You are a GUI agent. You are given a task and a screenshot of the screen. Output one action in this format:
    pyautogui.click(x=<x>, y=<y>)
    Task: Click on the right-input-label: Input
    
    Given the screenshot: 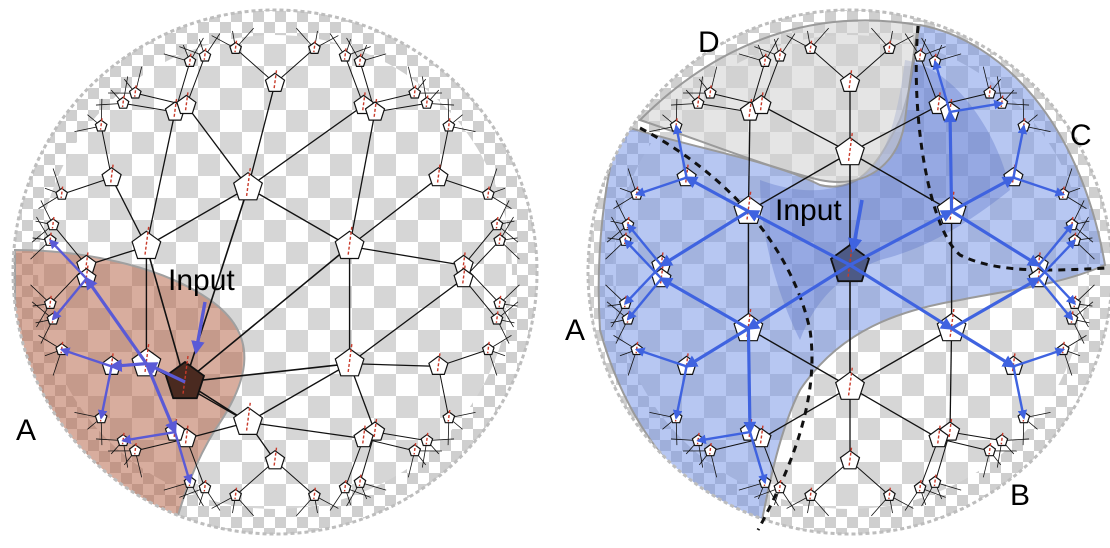 What is the action you would take?
    pyautogui.click(x=808, y=210)
    